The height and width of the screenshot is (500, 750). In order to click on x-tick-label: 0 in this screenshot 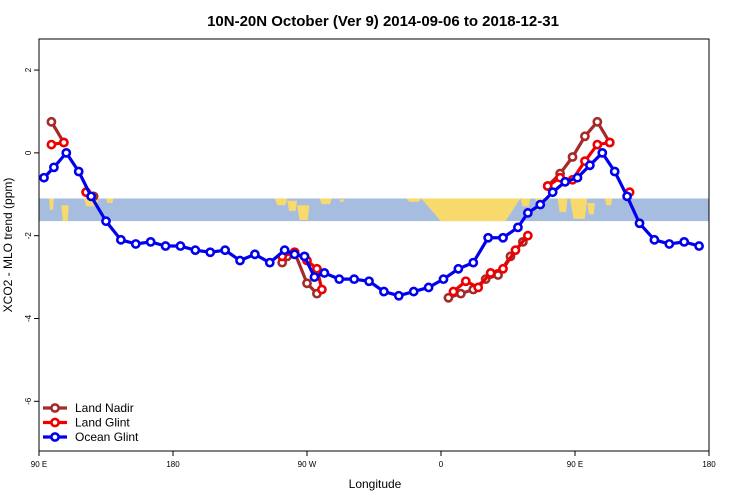, I will do `click(441, 464)`.